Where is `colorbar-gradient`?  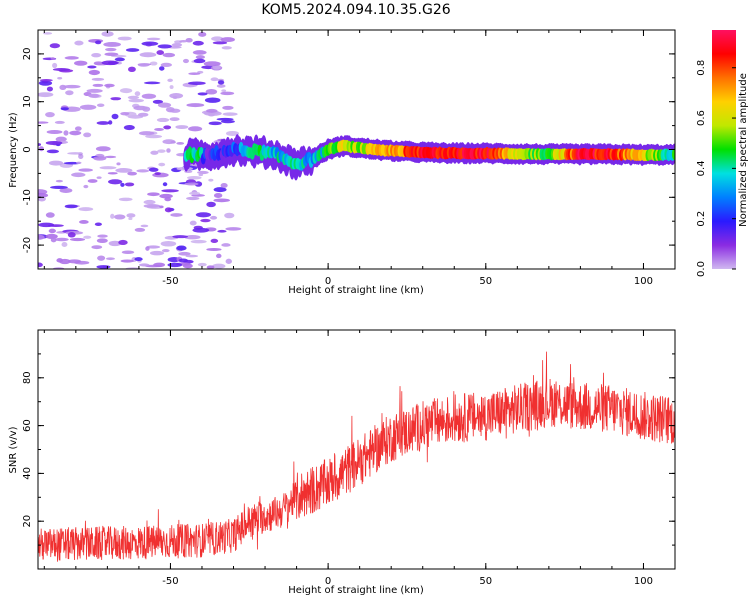 colorbar-gradient is located at coordinates (724, 149).